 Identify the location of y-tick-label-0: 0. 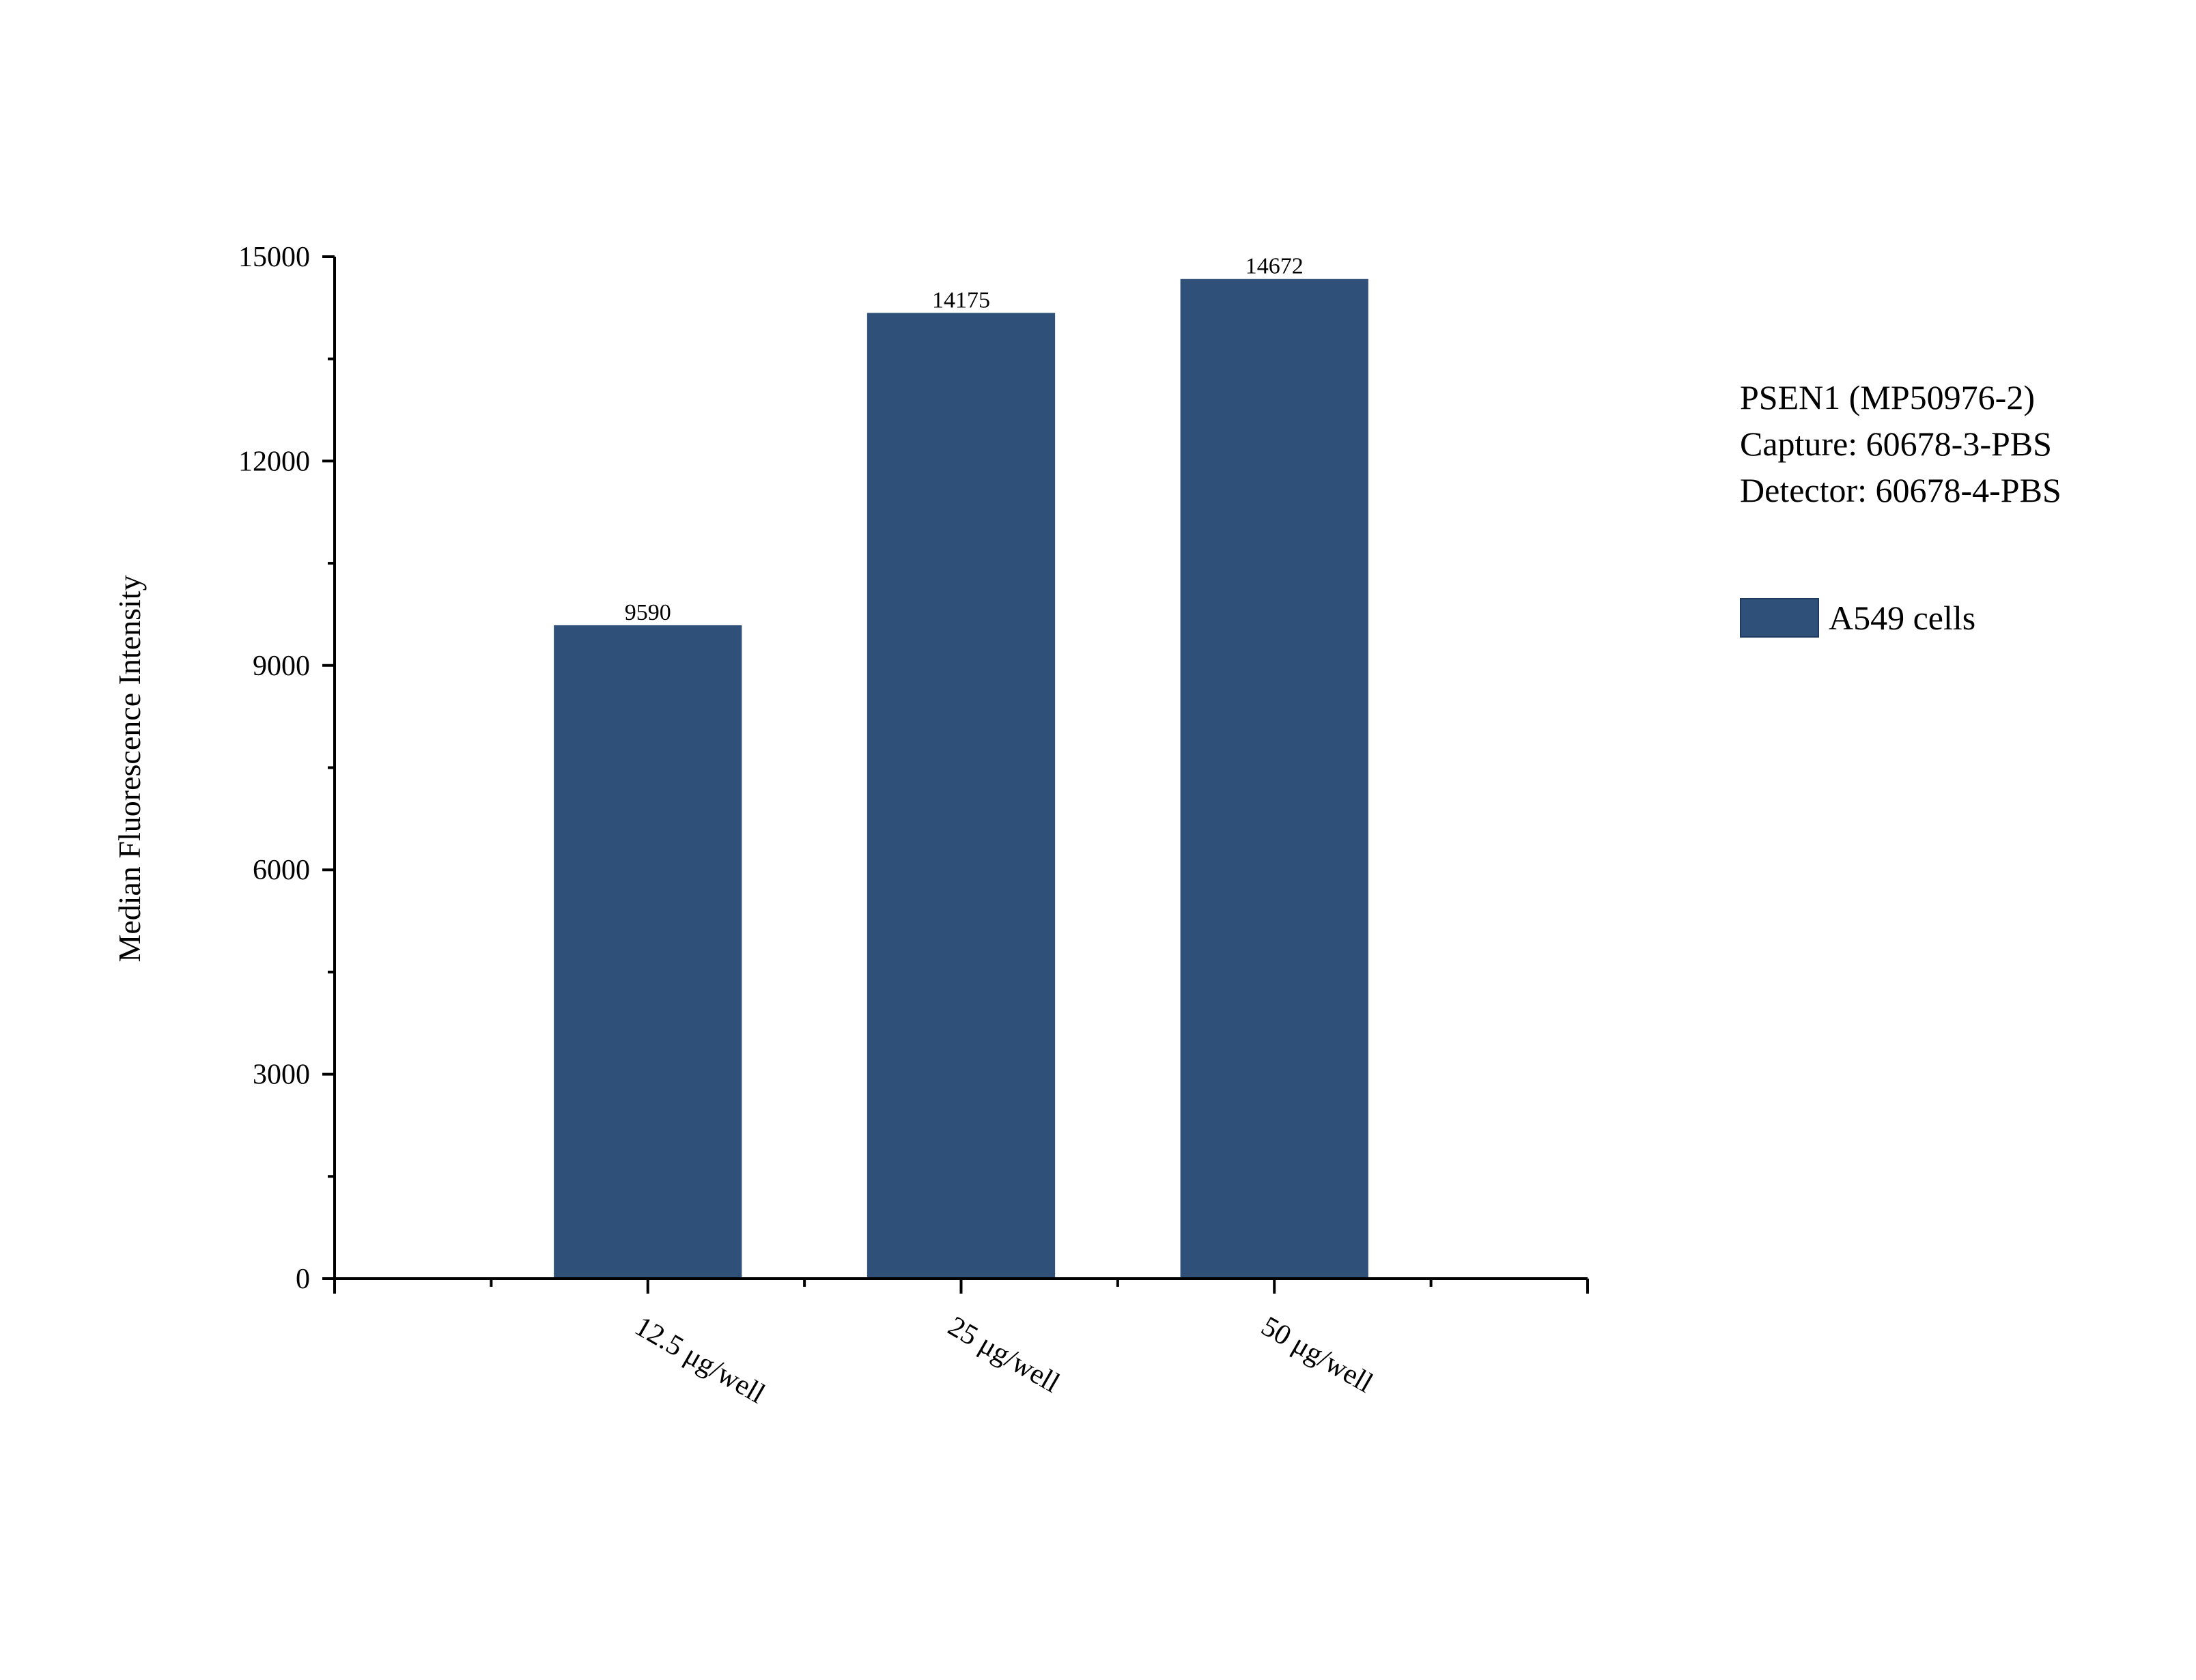
(303, 1279).